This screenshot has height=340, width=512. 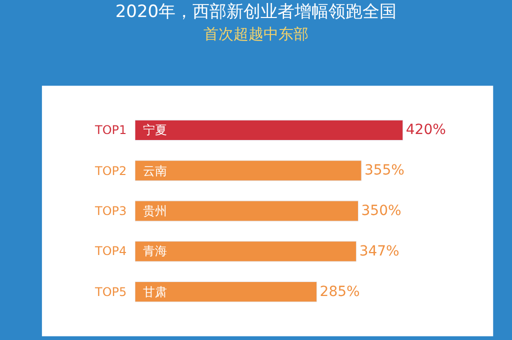 I want to click on text: TOP2, so click(x=110, y=171).